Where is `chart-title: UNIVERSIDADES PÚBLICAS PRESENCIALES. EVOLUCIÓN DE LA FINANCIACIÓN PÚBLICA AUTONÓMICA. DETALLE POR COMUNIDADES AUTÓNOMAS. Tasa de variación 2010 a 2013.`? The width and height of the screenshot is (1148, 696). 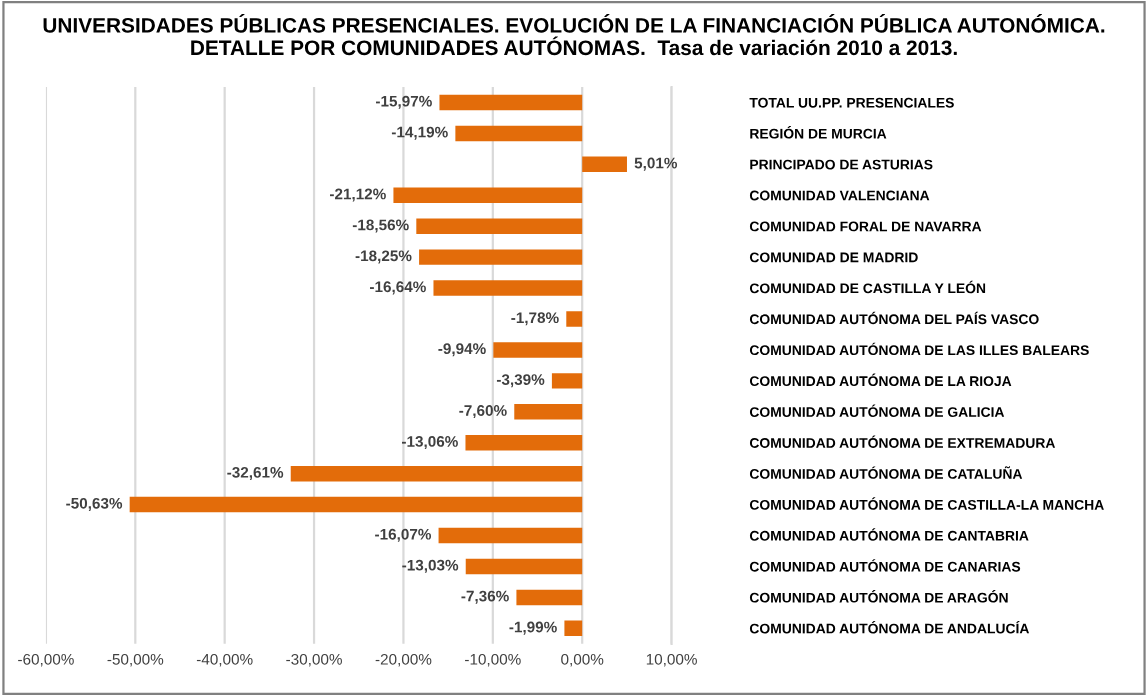 chart-title: UNIVERSIDADES PÚBLICAS PRESENCIALES. EVOLUCIÓN DE LA FINANCIACIÓN PÚBLICA AUTONÓMICA. DETALLE POR COMUNIDADES AUTÓNOMAS. Tasa de variación 2010 a 2013. is located at coordinates (574, 35).